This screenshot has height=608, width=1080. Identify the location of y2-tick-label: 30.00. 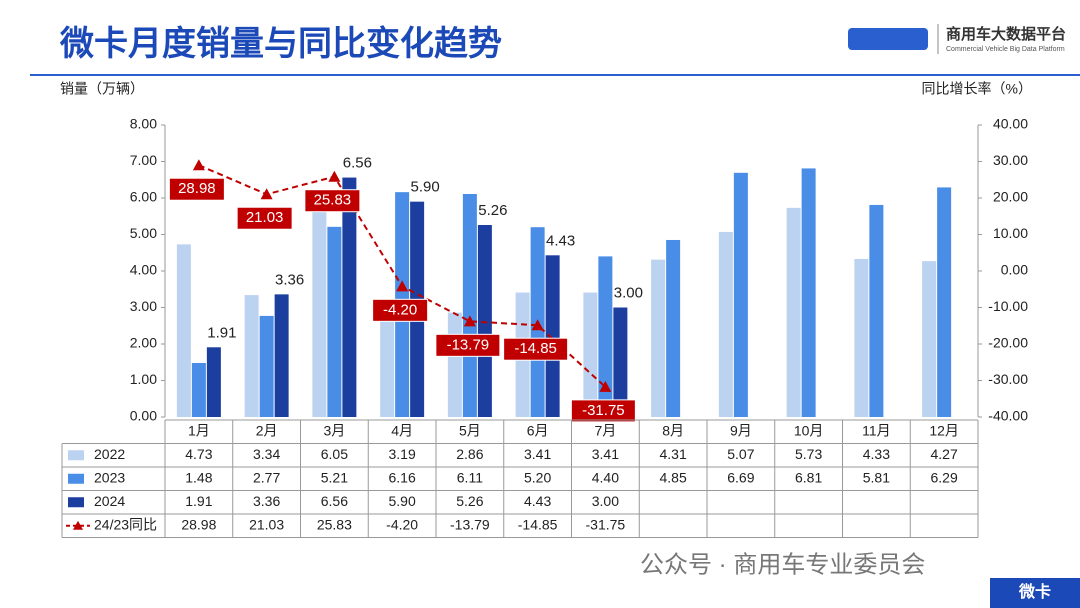
(1010, 160).